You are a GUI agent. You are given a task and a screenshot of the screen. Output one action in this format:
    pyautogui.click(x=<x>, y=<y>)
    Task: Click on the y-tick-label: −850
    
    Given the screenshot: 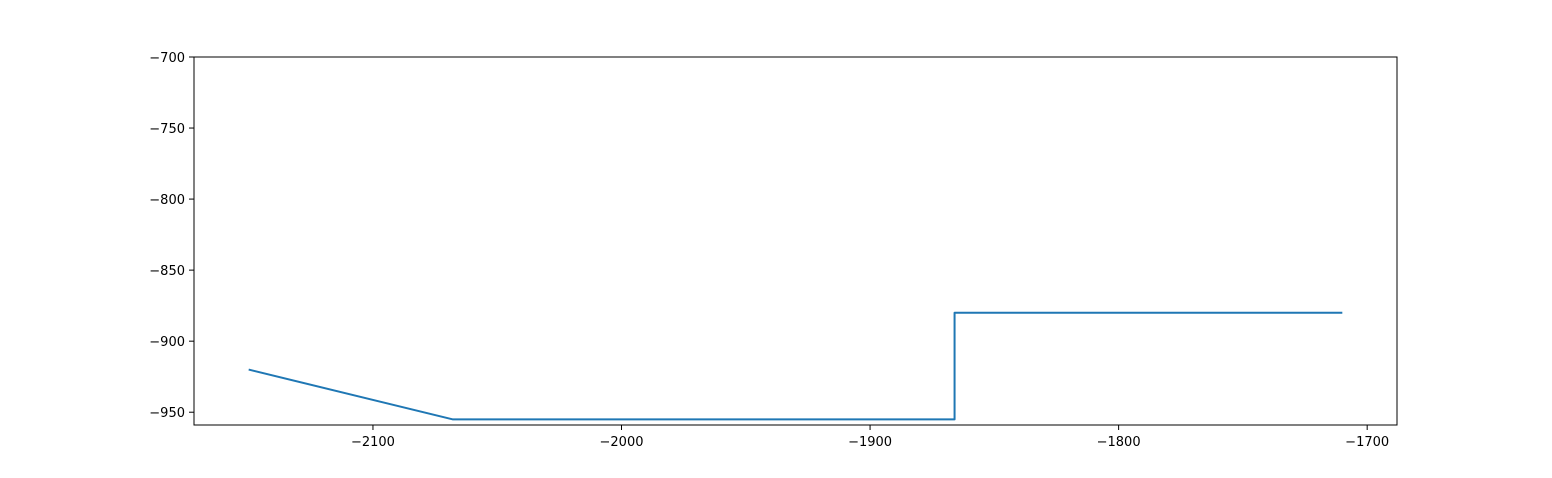 What is the action you would take?
    pyautogui.click(x=167, y=271)
    